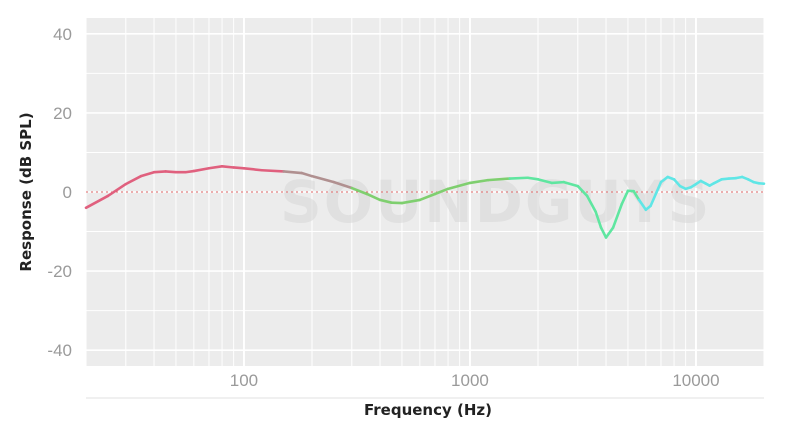 The width and height of the screenshot is (800, 423). Describe the element at coordinates (495, 202) in the screenshot. I see `watermark-text: SOUNDGUYS` at that location.